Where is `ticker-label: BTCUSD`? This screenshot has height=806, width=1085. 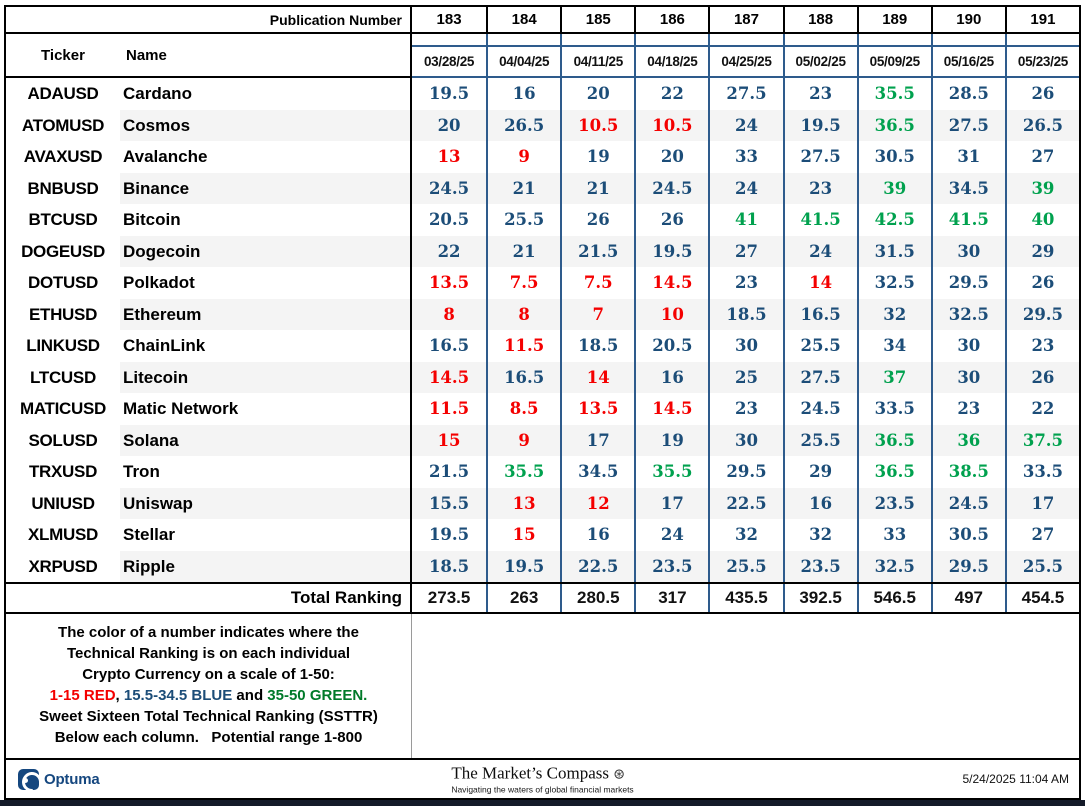
ticker-label: BTCUSD is located at coordinates (63, 219).